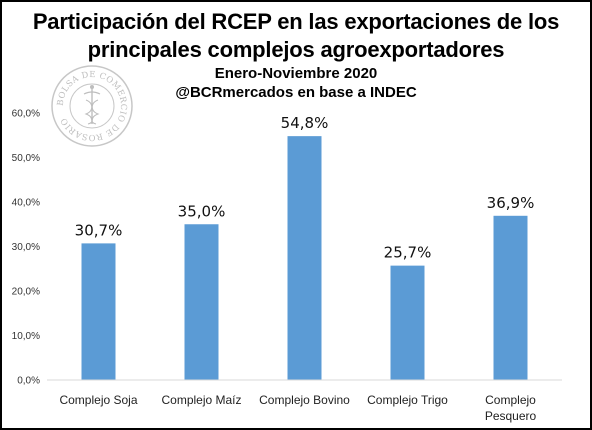 The height and width of the screenshot is (430, 592). What do you see at coordinates (202, 211) in the screenshot?
I see `data-label: 35,0%` at bounding box center [202, 211].